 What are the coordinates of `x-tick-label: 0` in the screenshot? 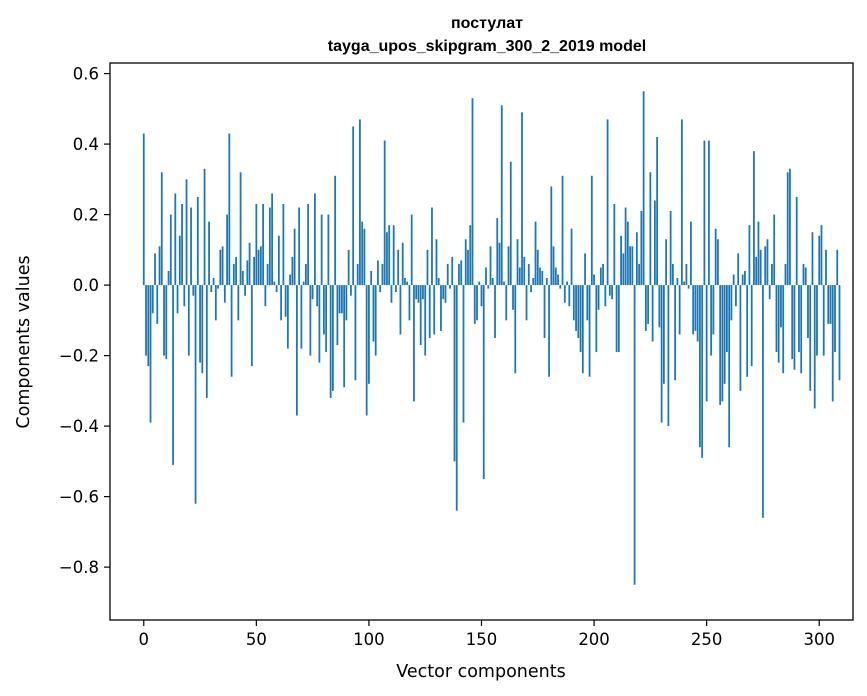 It's located at (144, 639).